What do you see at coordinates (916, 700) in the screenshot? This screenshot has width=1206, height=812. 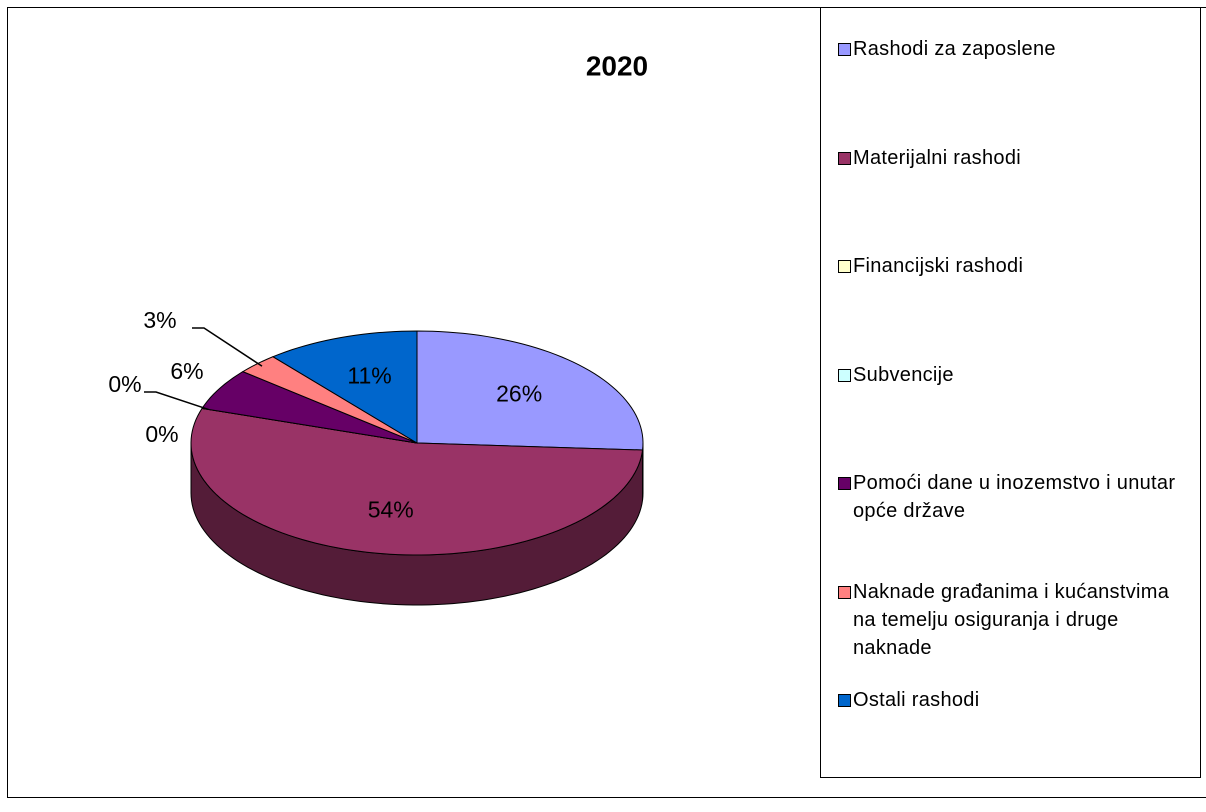 I see `legend-label: Ostali rashodi` at bounding box center [916, 700].